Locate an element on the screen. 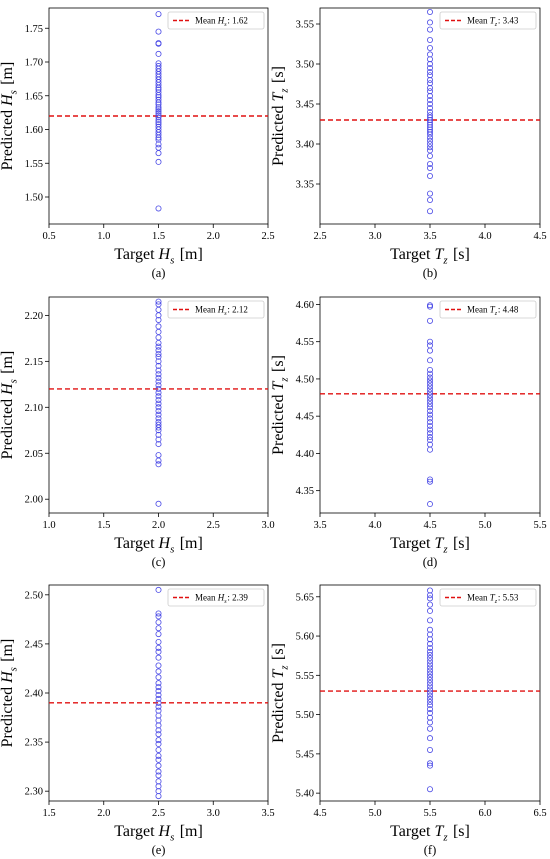  plot-frame is located at coordinates (430, 116).